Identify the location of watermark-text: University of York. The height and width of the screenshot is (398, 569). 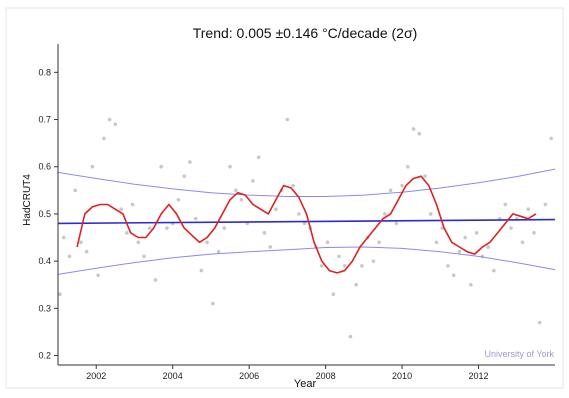
(519, 354).